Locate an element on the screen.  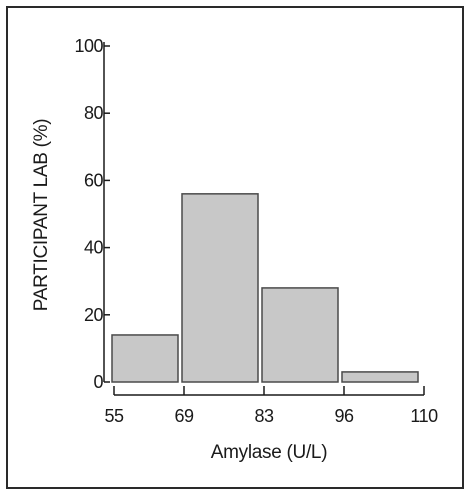
y-axis-ticks: 0 20 40 60 80 100 is located at coordinates (92, 214).